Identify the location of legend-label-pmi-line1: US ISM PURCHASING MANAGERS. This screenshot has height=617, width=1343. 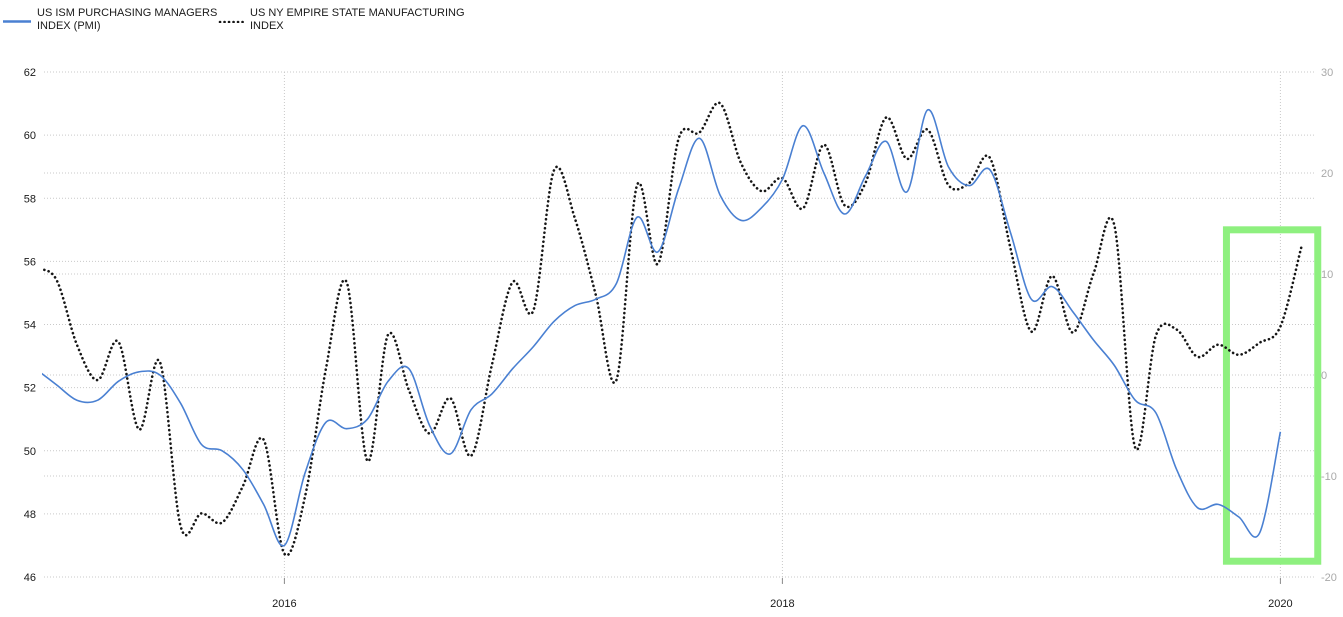
(127, 13).